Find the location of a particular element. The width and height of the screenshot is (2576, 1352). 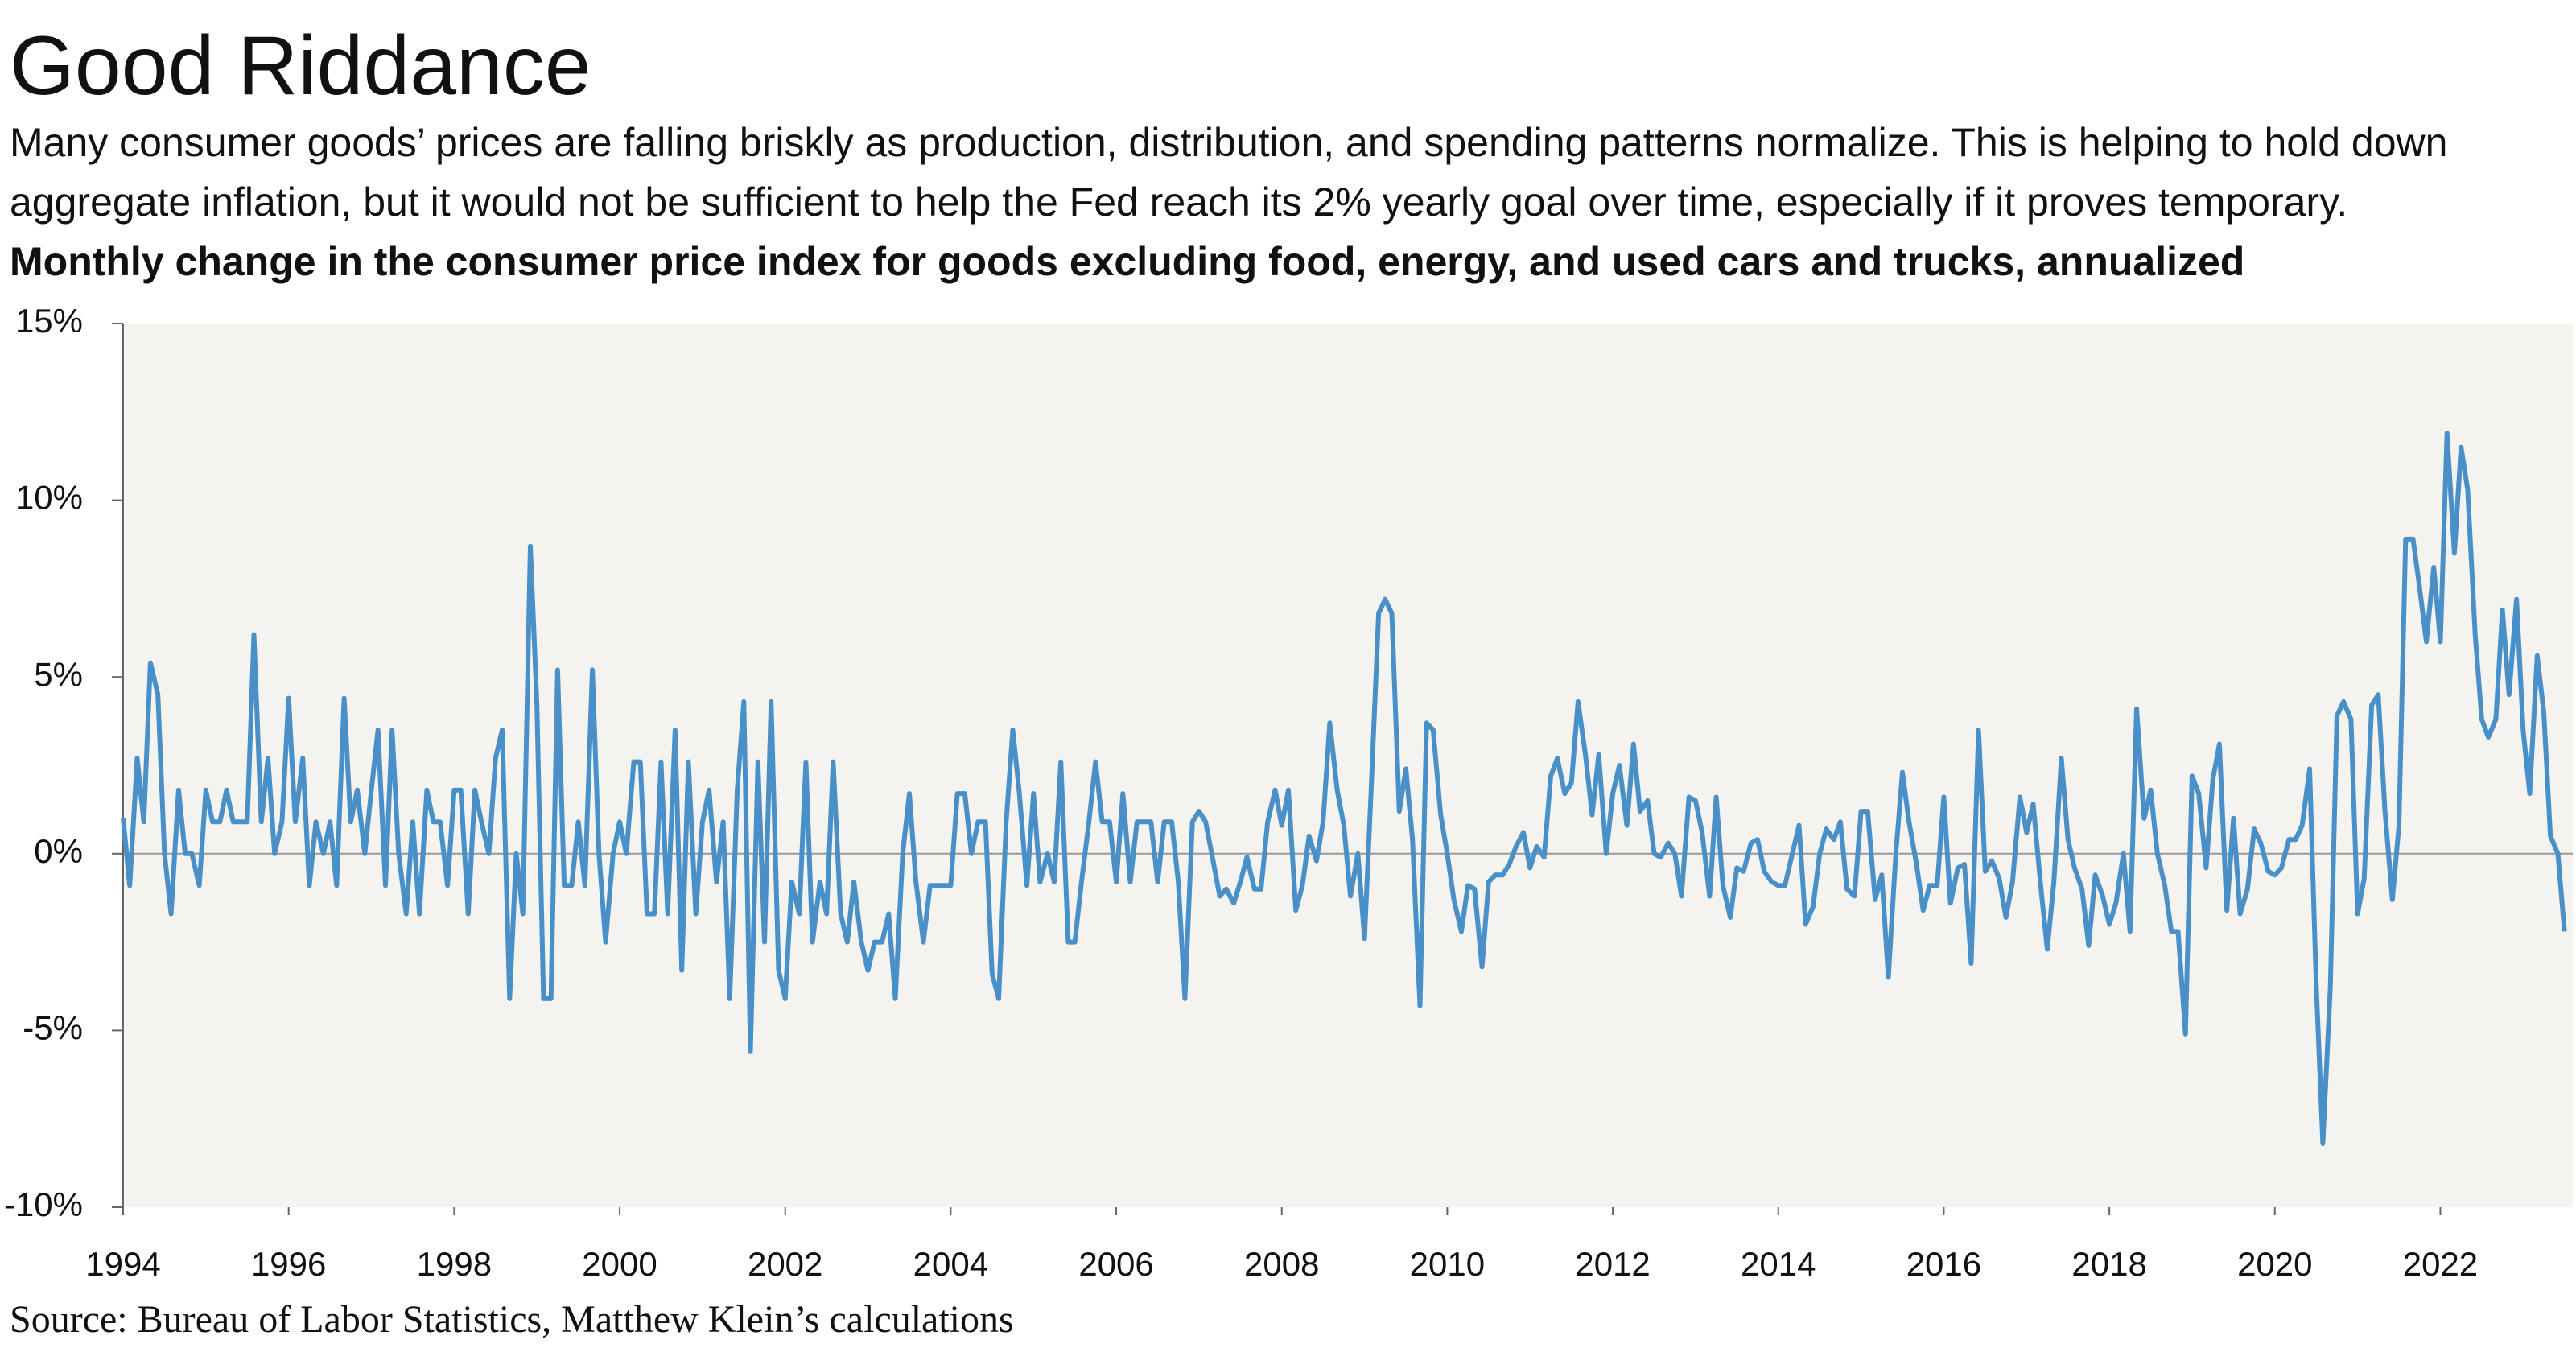

y-tick-label: 5% is located at coordinates (58, 674).